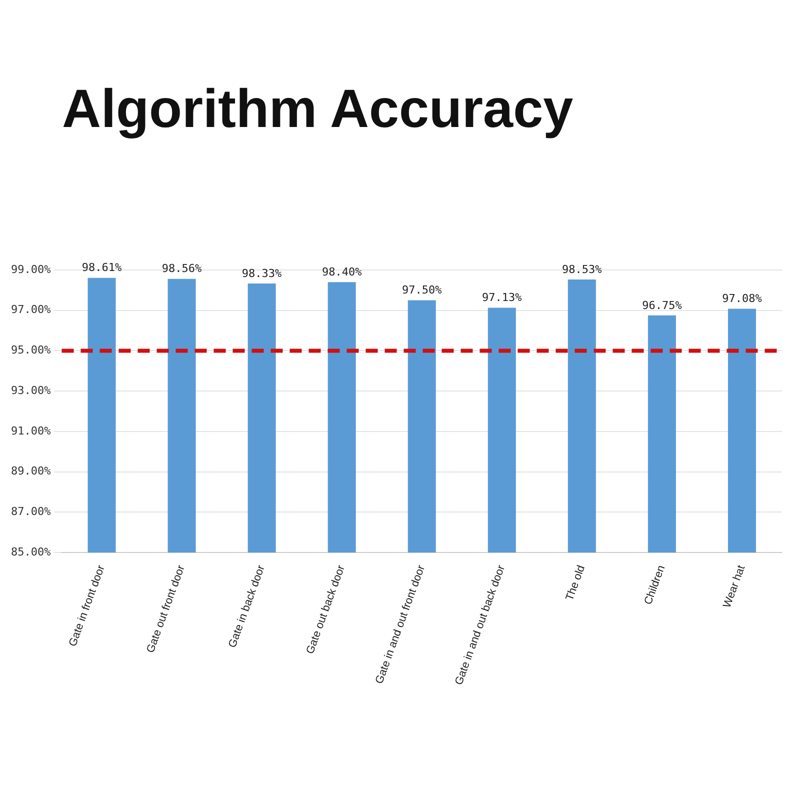  I want to click on y-tick-label: 95.00%, so click(31, 350).